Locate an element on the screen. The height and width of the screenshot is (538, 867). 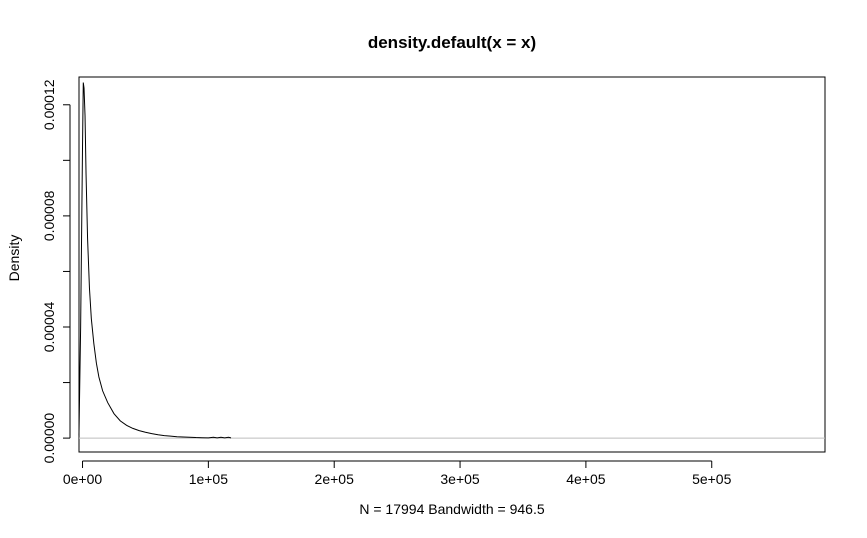
y-tick-label: 0.00012 is located at coordinates (49, 104).